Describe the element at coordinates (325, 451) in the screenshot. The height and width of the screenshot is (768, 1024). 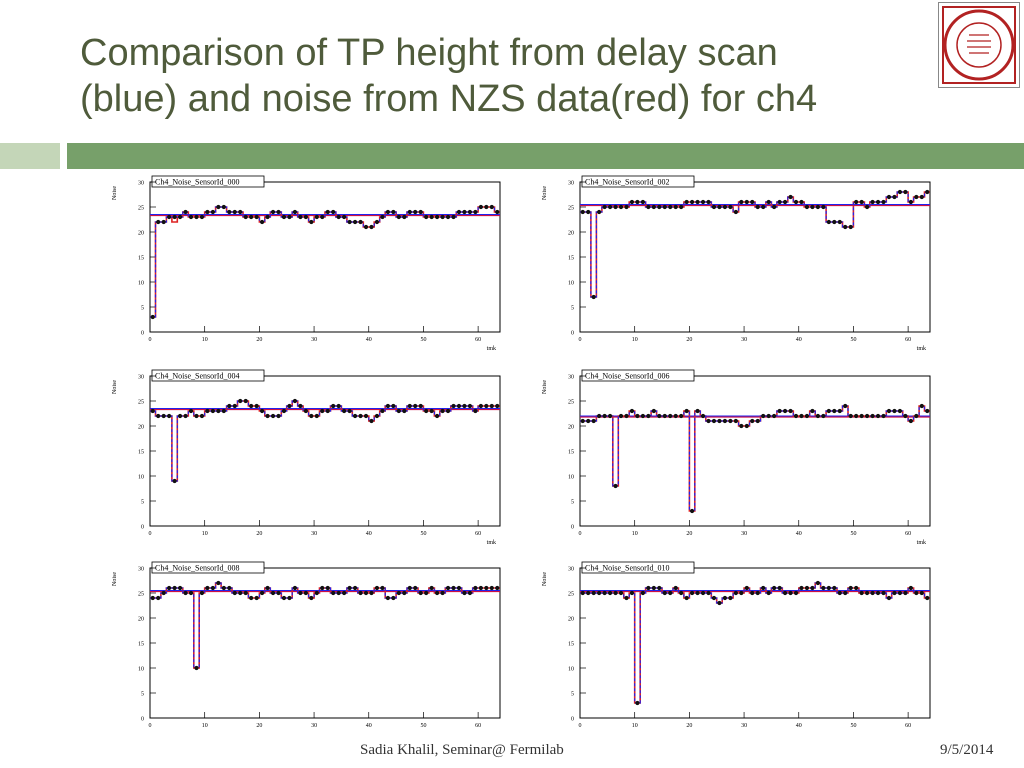
I see `plot-frame` at that location.